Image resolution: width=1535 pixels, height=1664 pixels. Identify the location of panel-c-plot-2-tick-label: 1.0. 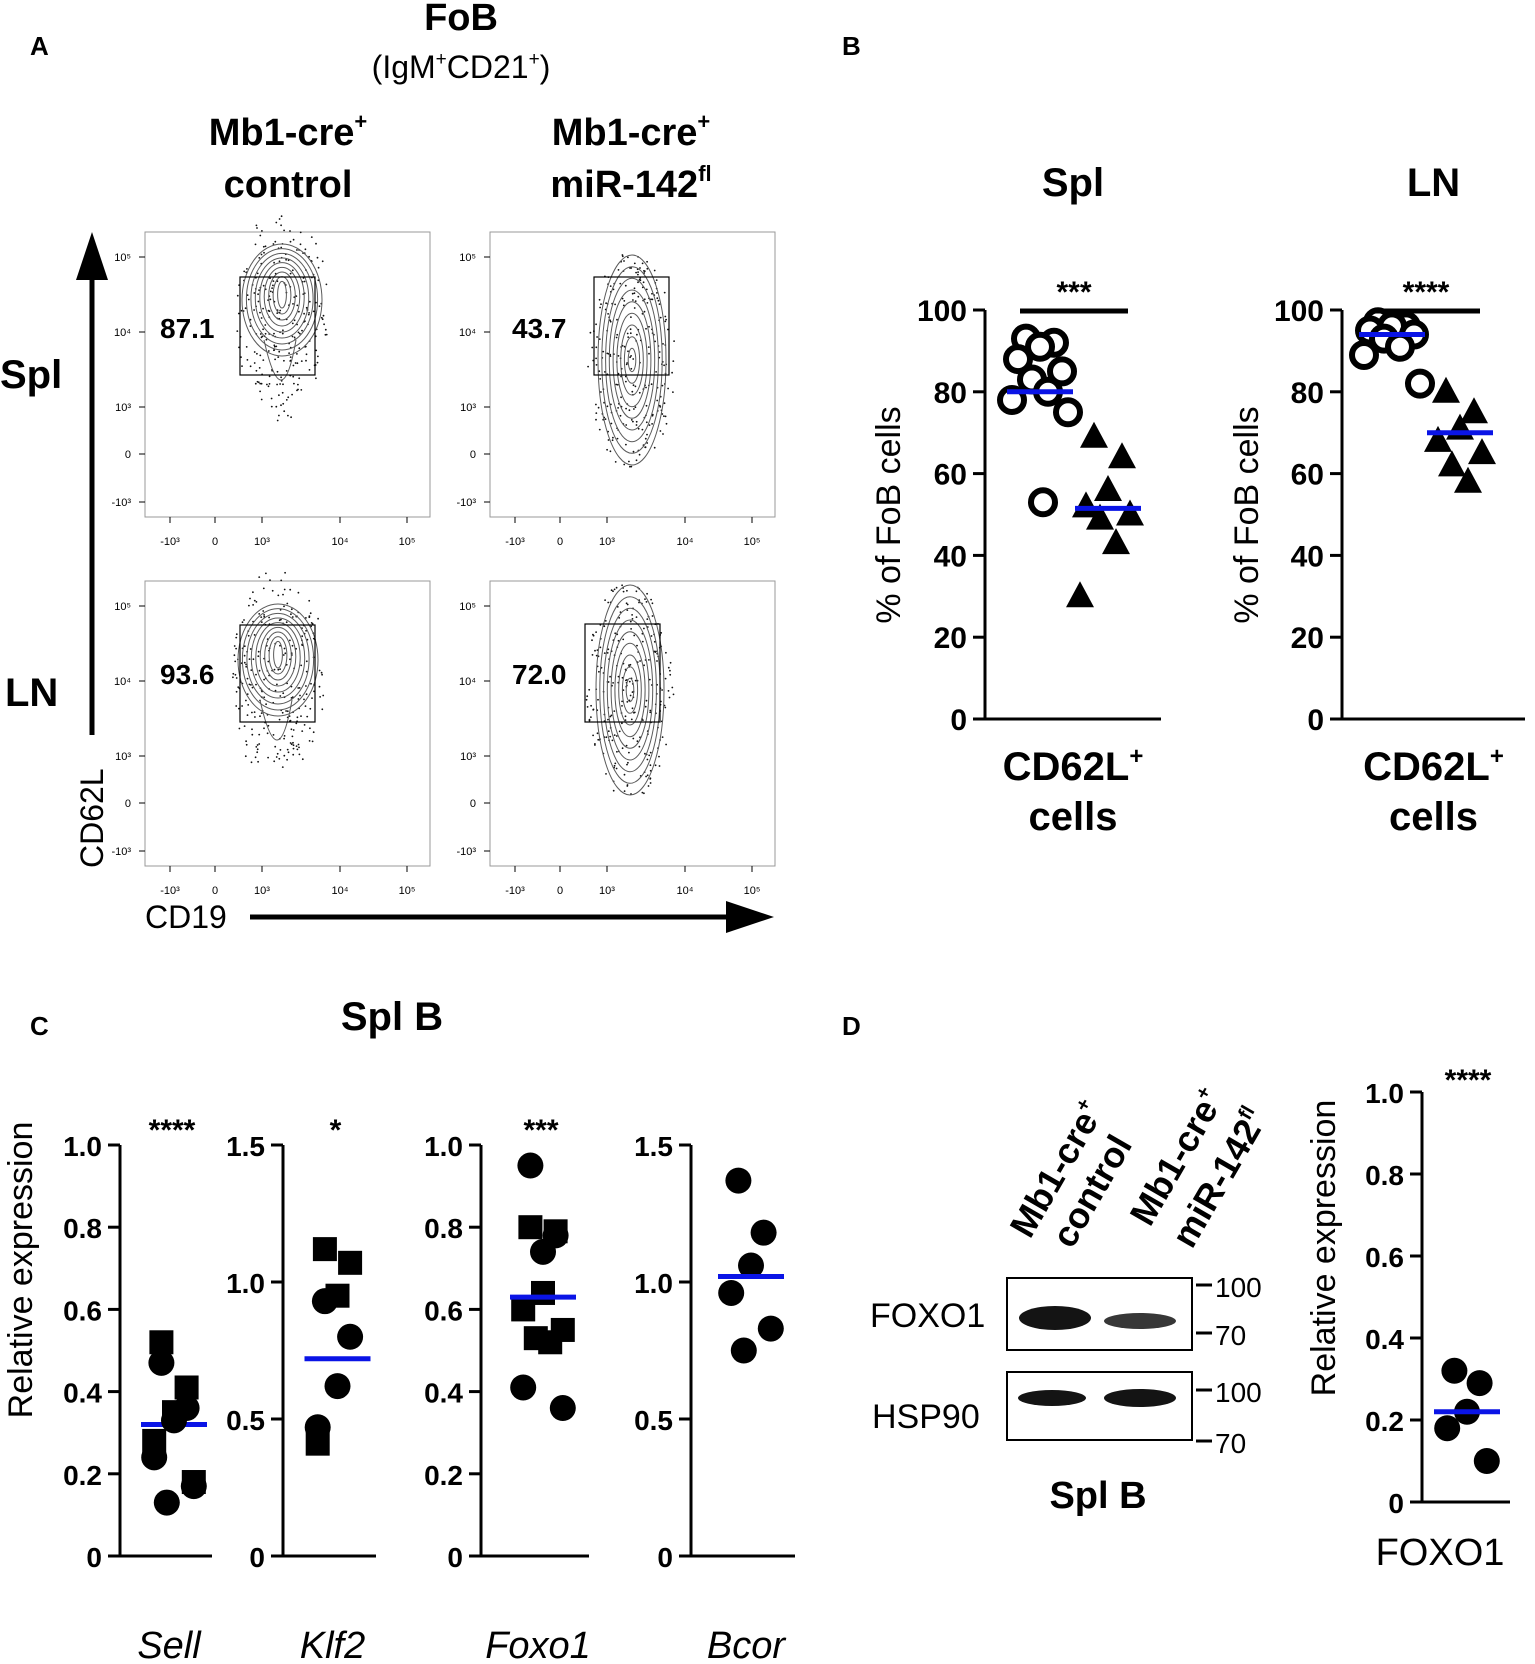
(245, 1283).